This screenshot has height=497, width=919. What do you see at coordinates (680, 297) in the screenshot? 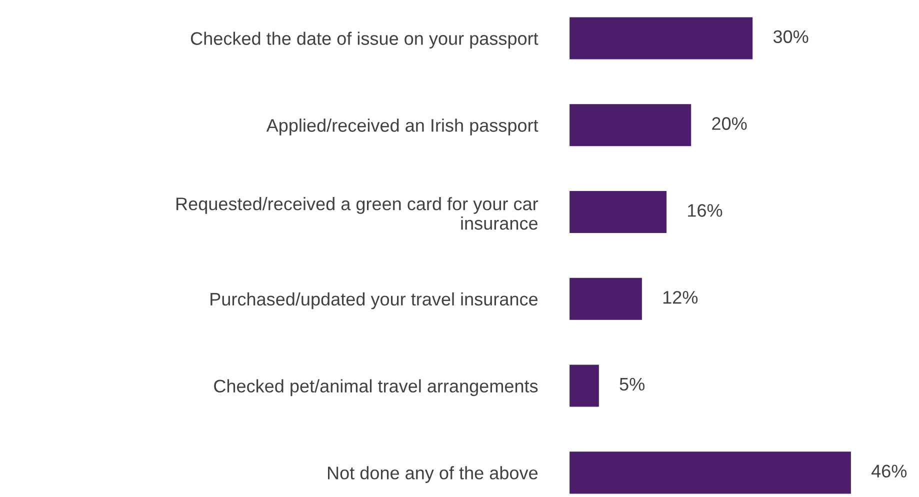
I see `data-label: 12%` at bounding box center [680, 297].